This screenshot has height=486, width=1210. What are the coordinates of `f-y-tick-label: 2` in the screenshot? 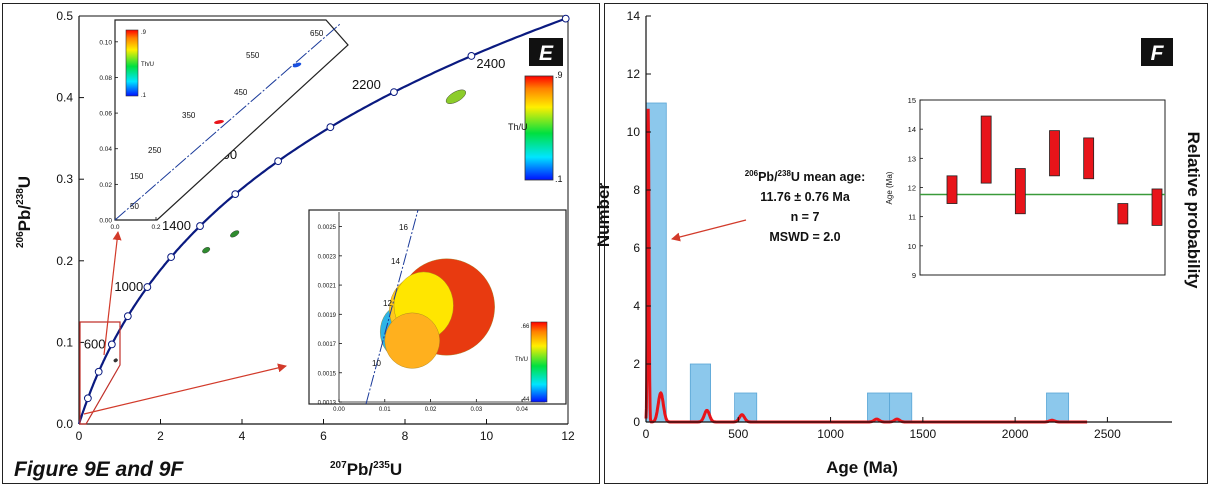 It's located at (636, 364).